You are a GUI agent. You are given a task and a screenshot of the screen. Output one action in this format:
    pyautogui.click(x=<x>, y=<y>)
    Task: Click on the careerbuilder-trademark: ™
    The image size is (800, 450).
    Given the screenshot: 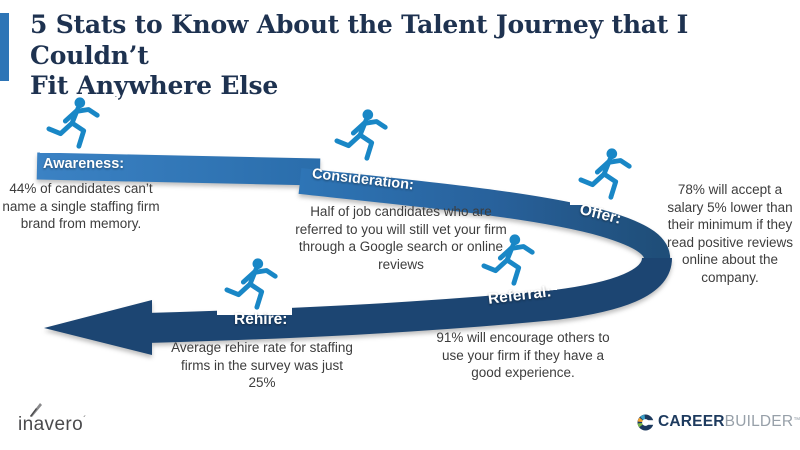 What is the action you would take?
    pyautogui.click(x=796, y=420)
    